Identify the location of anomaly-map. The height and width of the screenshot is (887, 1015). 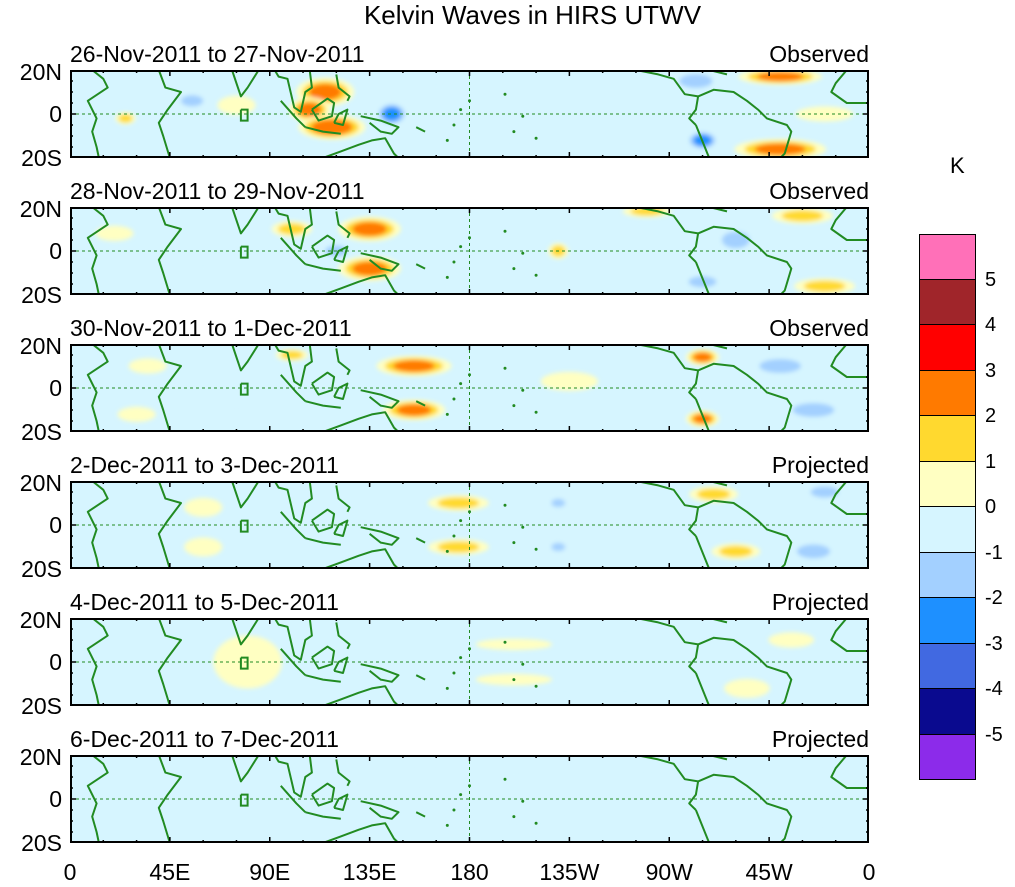
(469, 114).